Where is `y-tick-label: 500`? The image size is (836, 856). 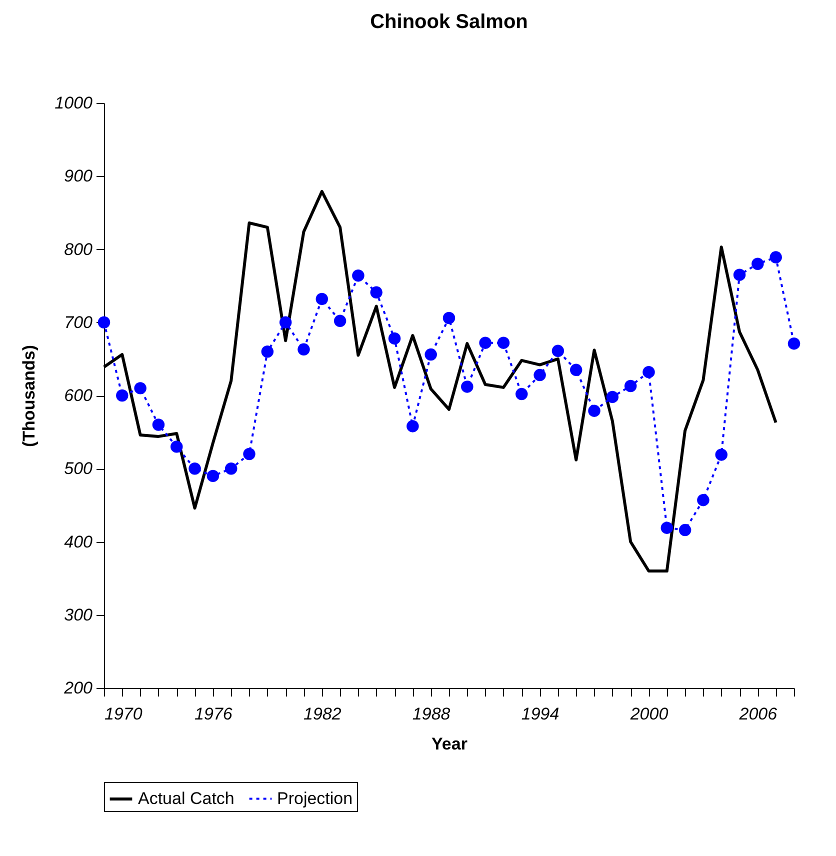 y-tick-label: 500 is located at coordinates (79, 468).